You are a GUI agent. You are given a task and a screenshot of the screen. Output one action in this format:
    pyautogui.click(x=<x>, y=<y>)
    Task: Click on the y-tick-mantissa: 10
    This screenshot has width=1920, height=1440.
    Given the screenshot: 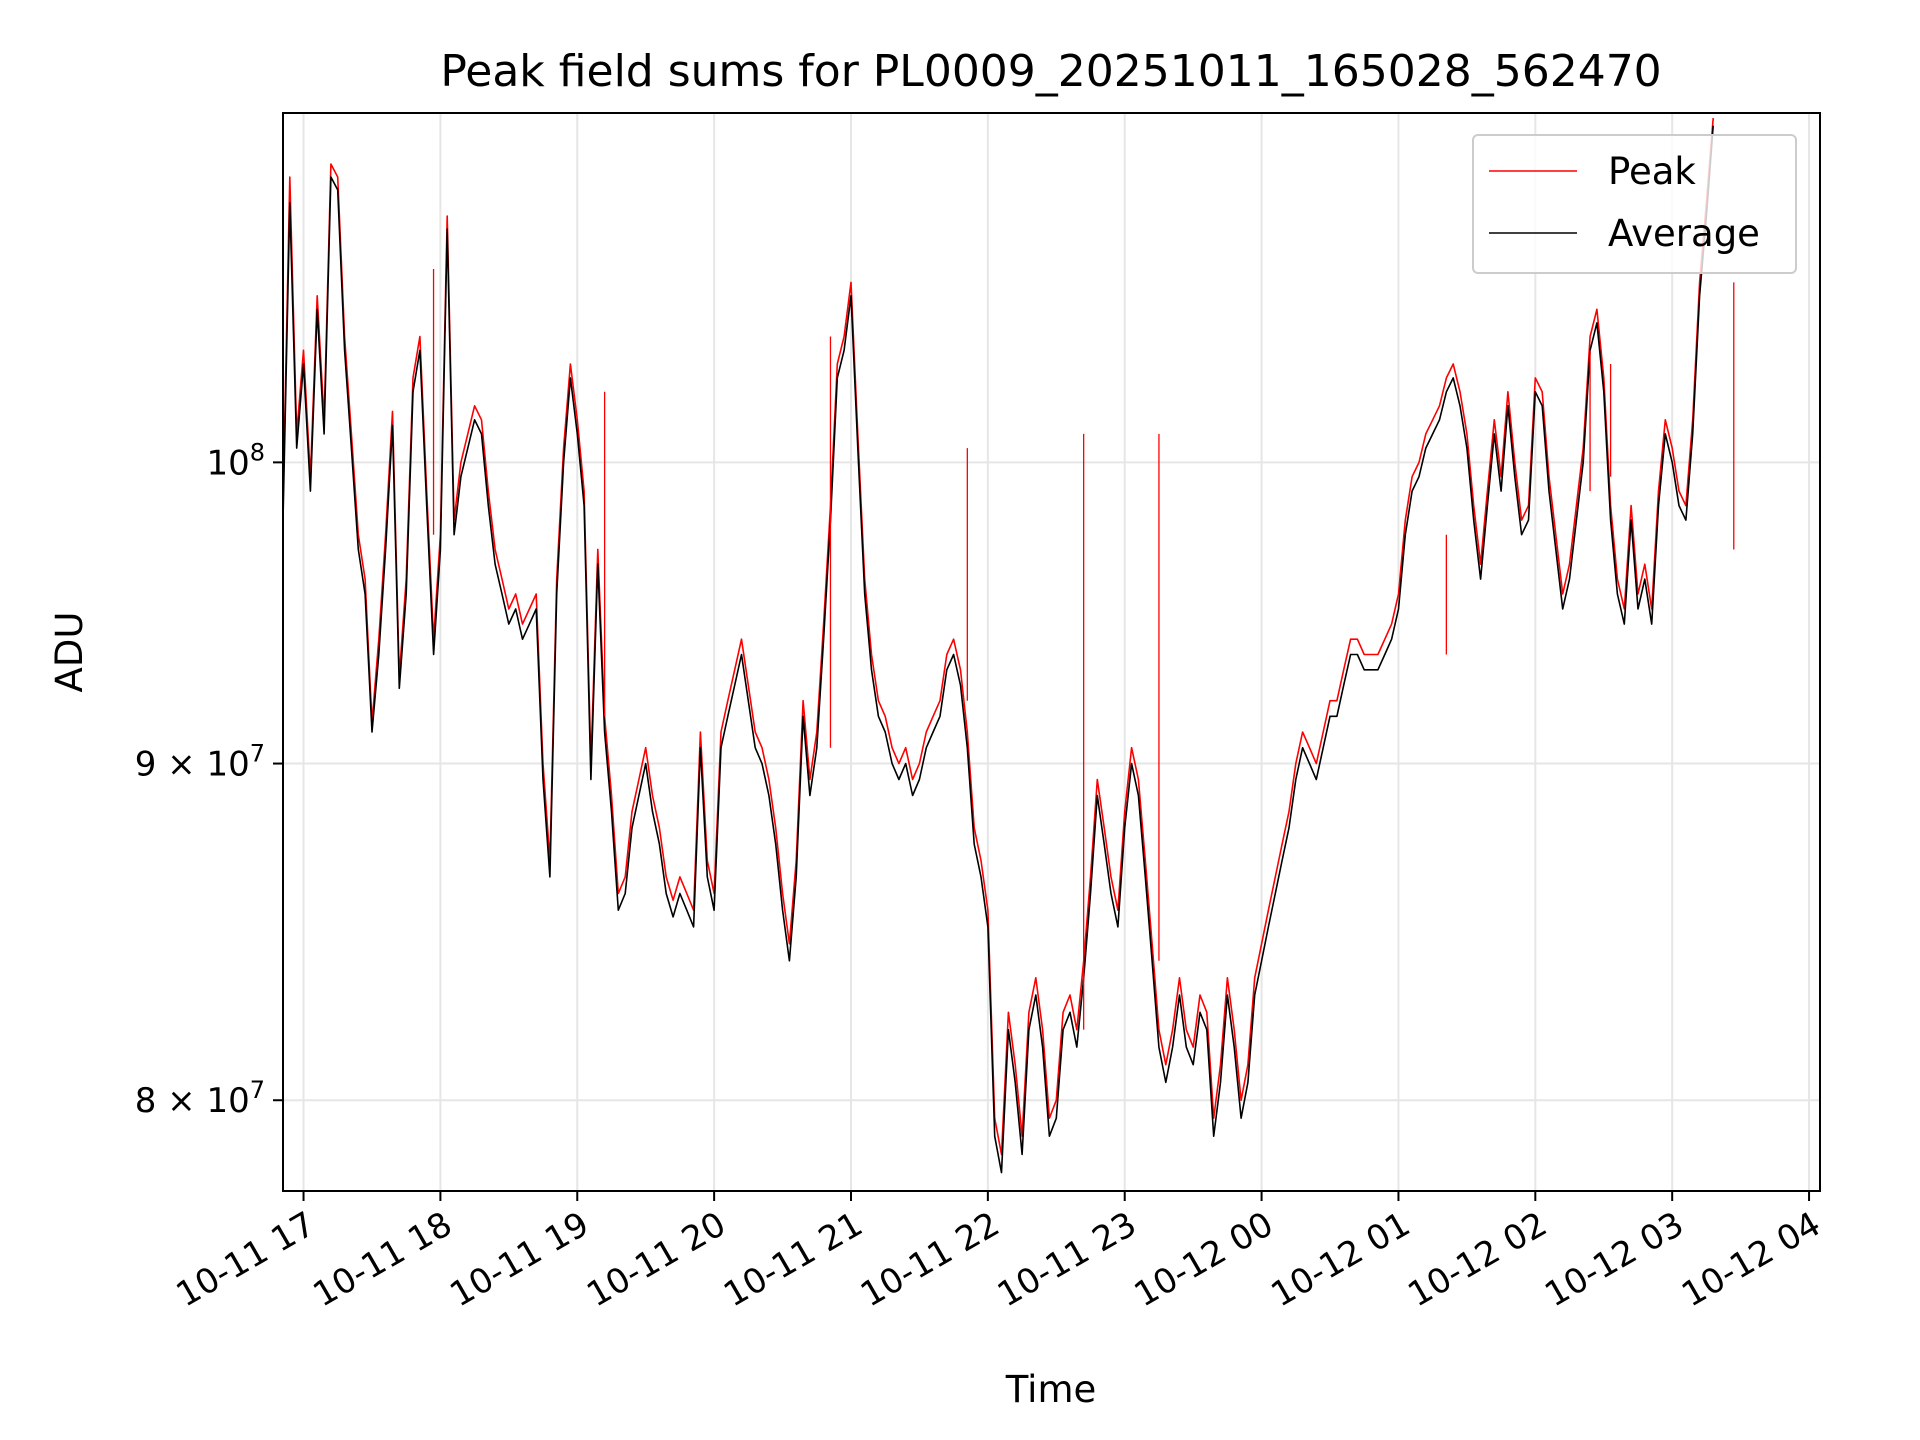 What is the action you would take?
    pyautogui.click(x=227, y=463)
    